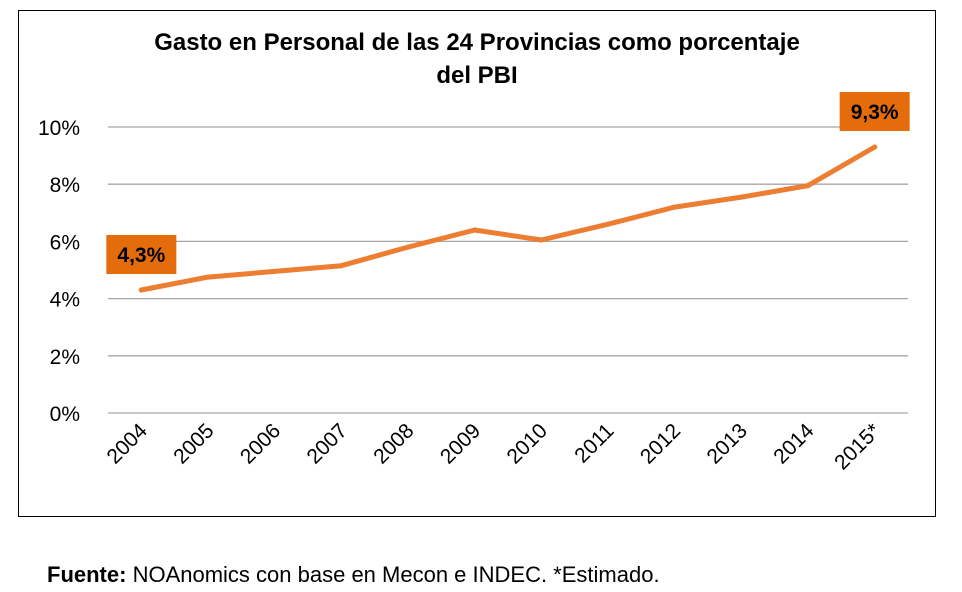 The image size is (962, 592). I want to click on x-tick-label: 2008, so click(393, 443).